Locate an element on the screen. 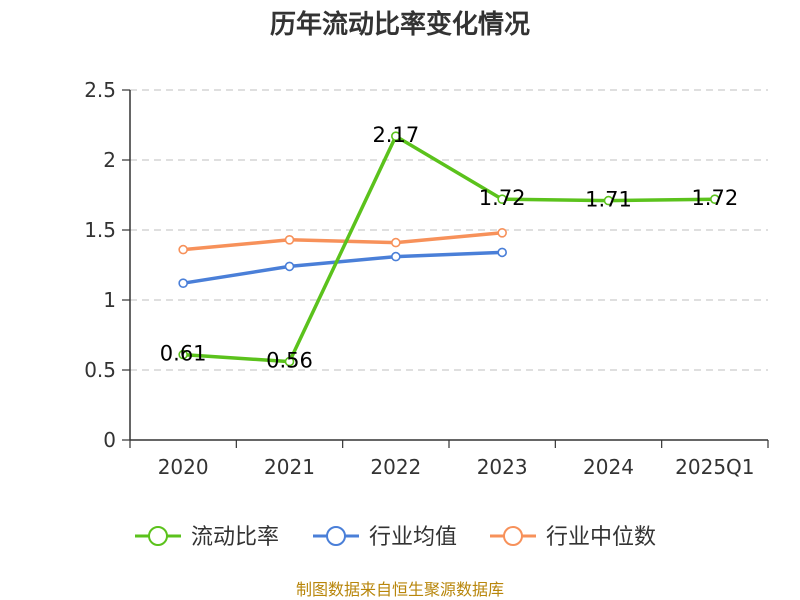 Image resolution: width=800 pixels, height=600 pixels. y-tick-label-1: 0.5 is located at coordinates (100, 370).